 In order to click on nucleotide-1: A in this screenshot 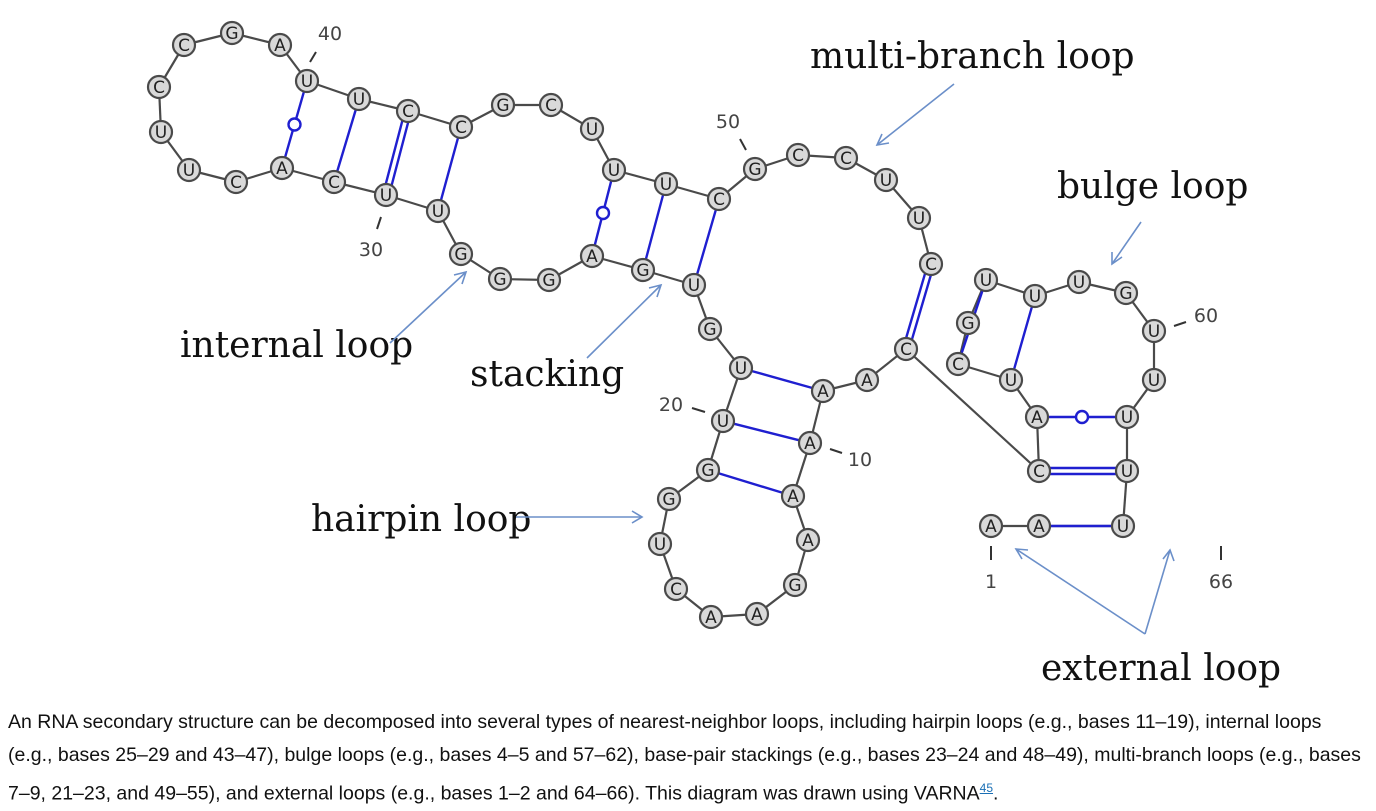, I will do `click(991, 526)`.